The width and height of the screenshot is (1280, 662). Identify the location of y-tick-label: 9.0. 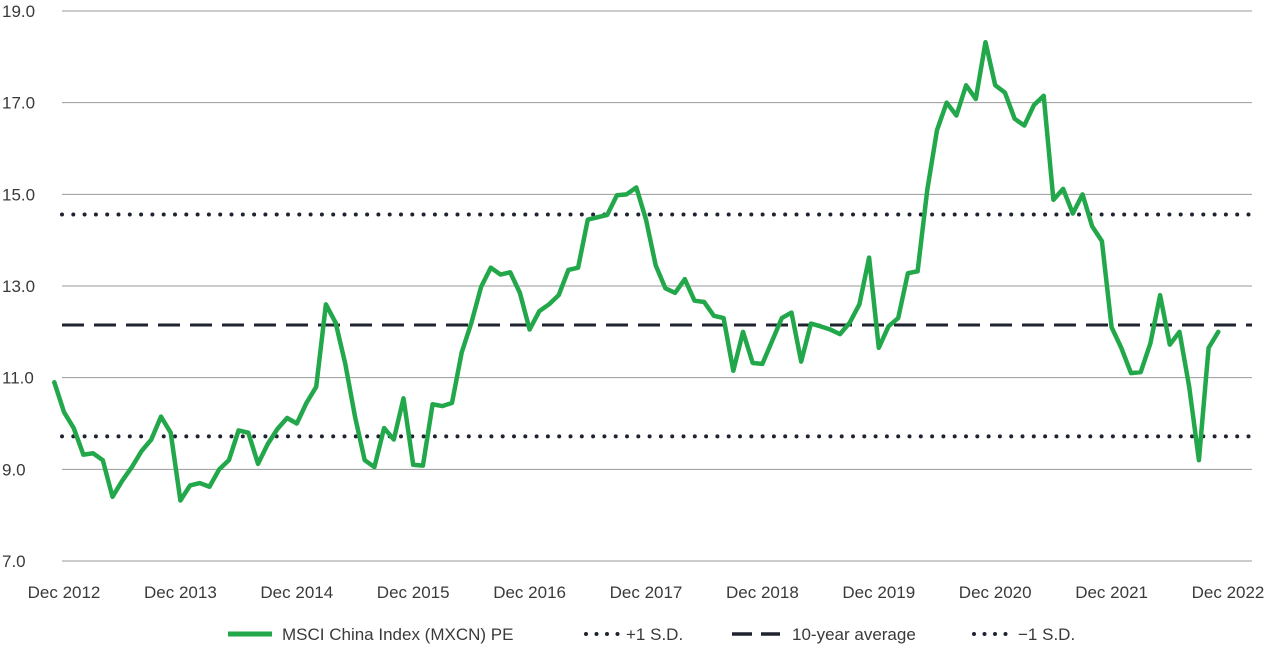
(14, 469).